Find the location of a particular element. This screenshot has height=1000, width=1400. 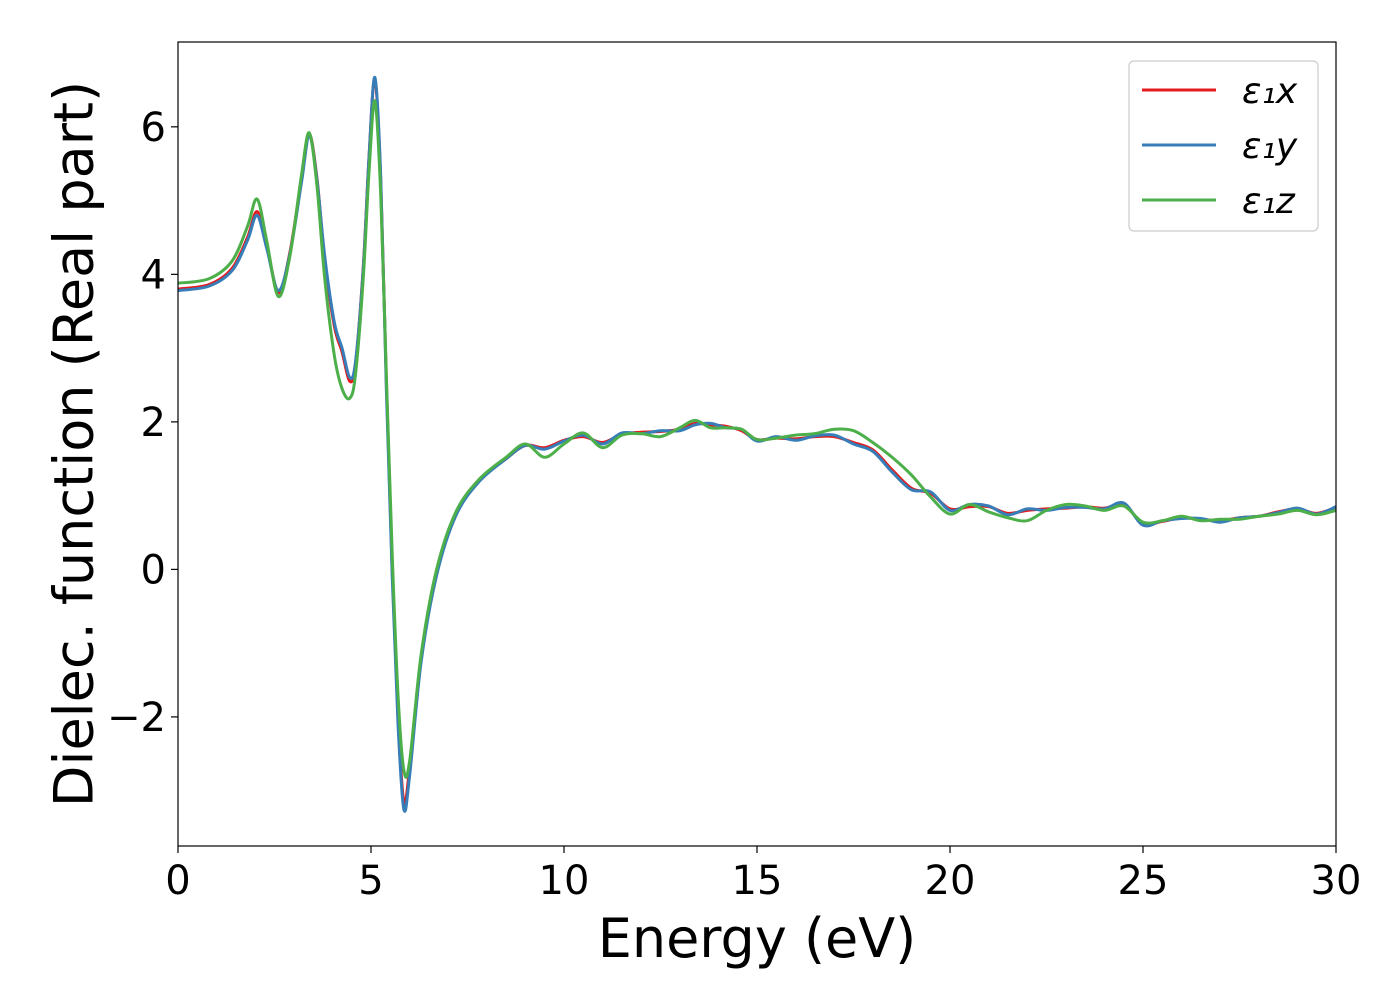

y-tick-label: −2 is located at coordinates (136, 718).